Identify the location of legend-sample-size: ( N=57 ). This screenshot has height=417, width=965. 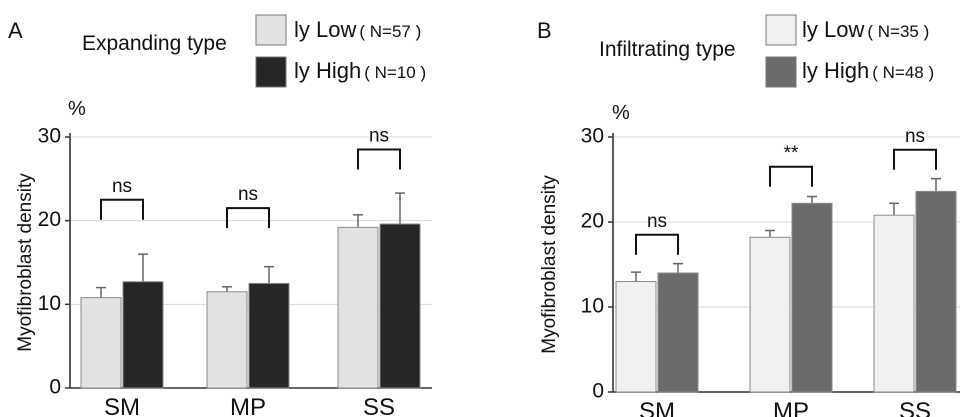
(390, 31).